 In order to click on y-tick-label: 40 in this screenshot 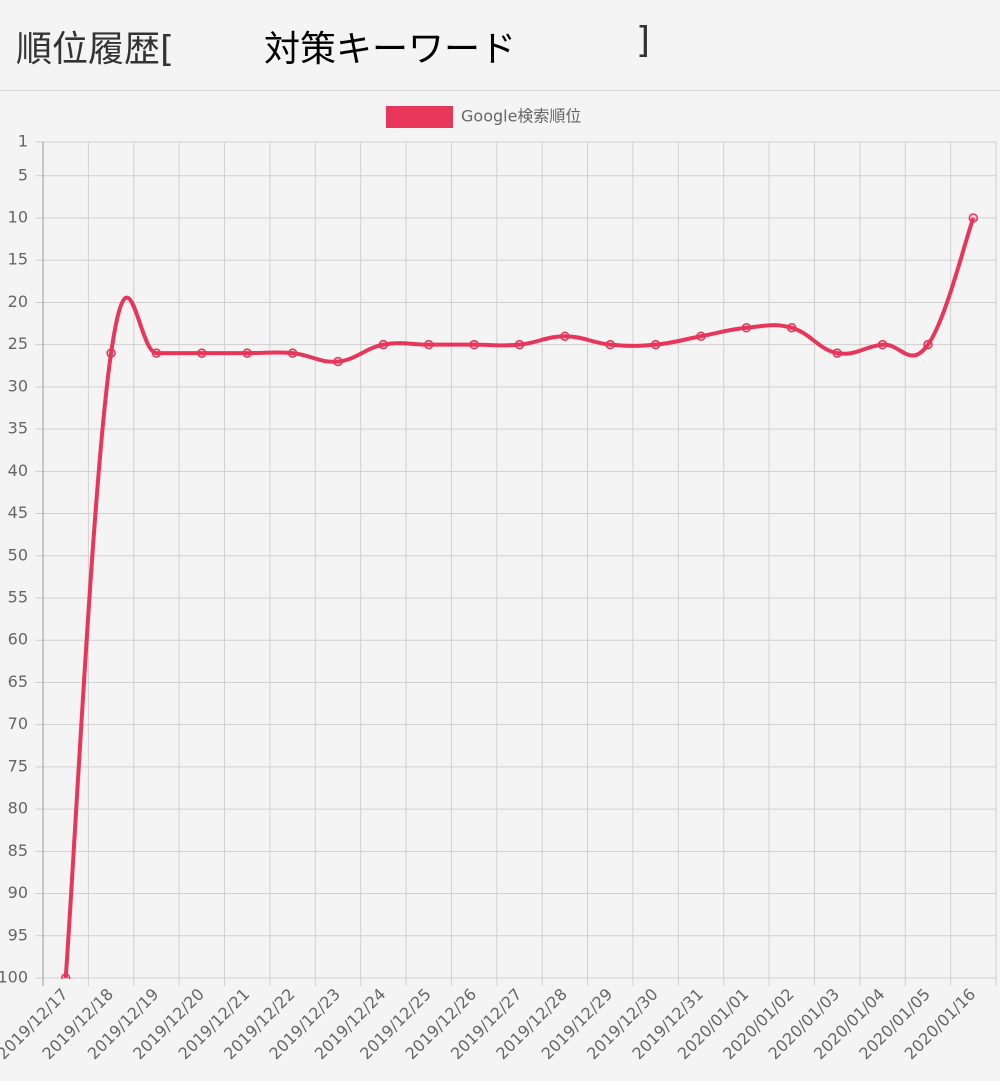, I will do `click(18, 470)`.